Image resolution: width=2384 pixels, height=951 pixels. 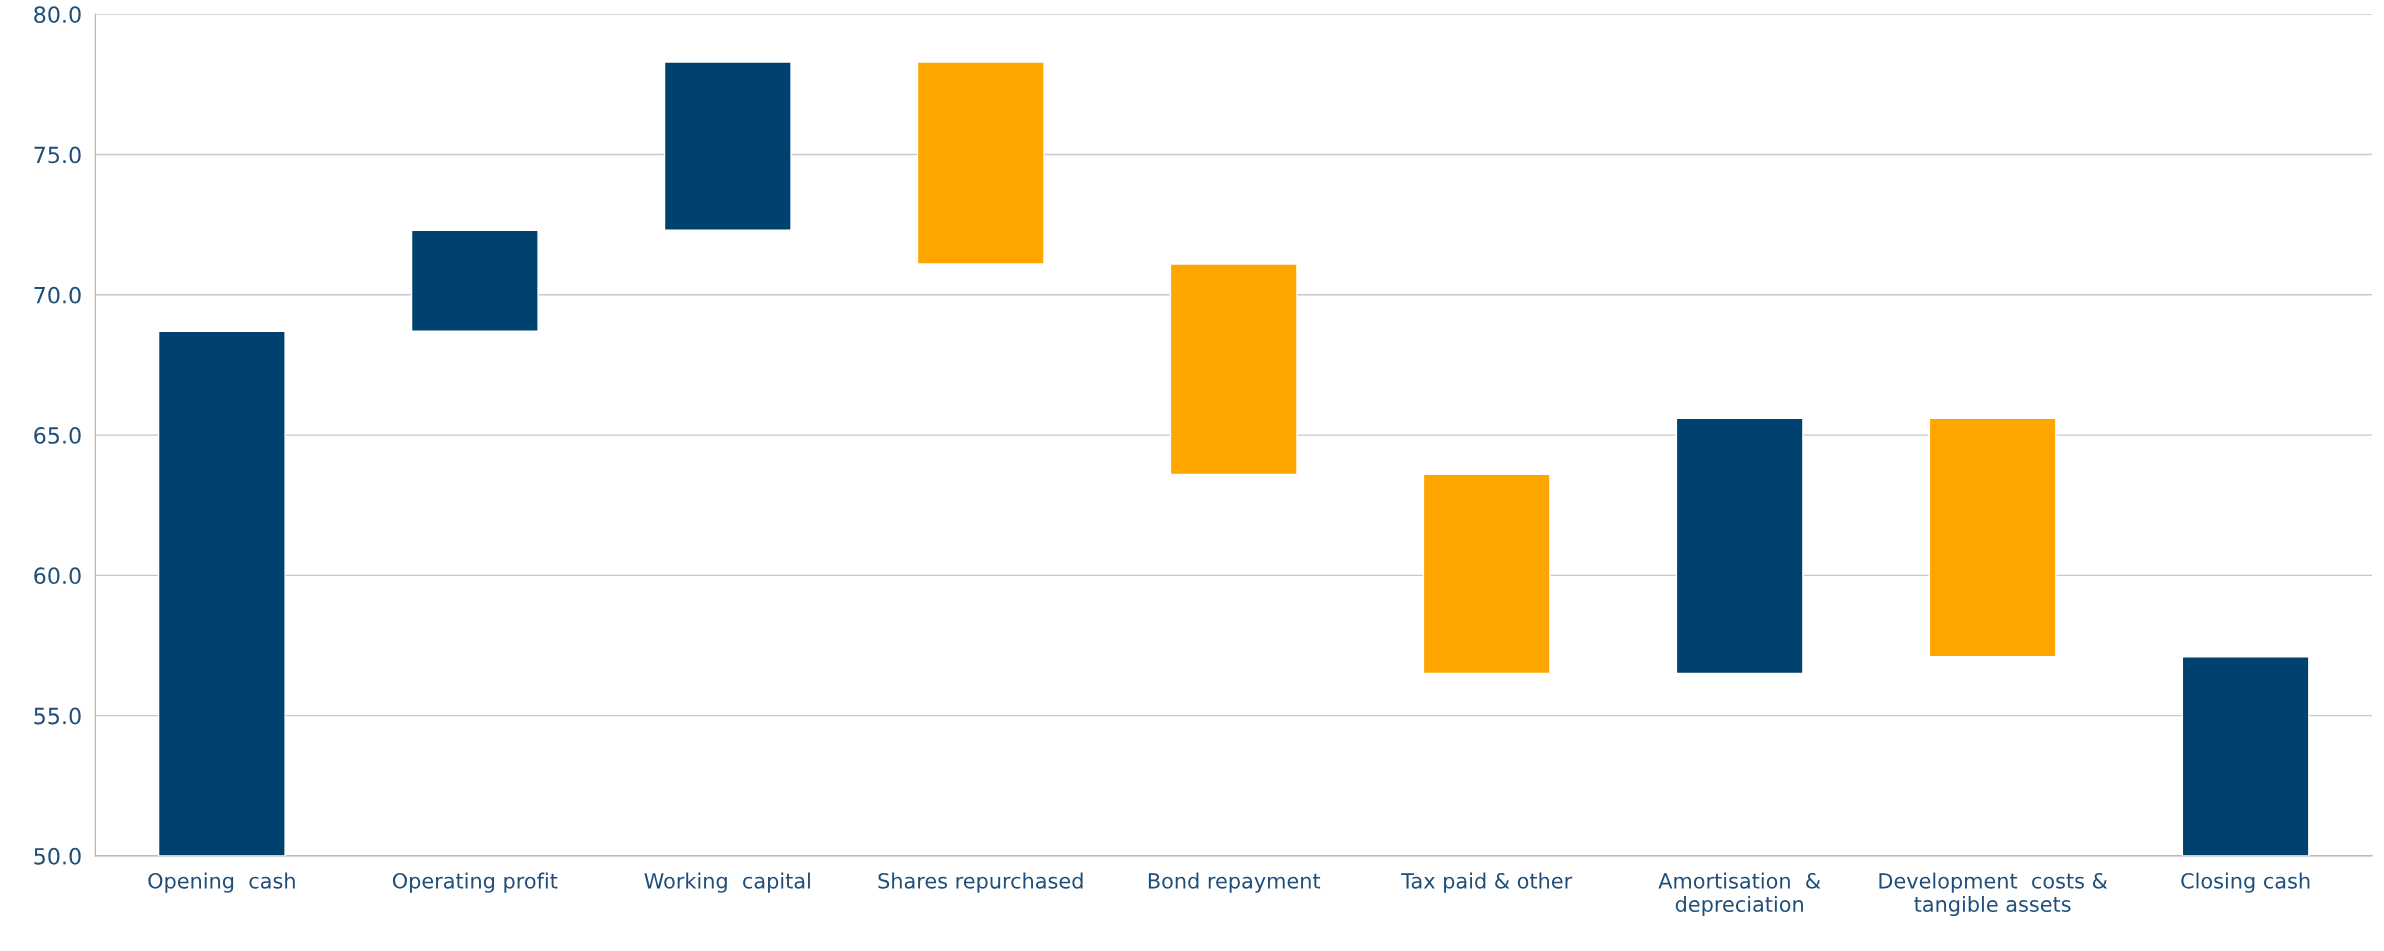 I want to click on x-tick-label: Amortisation & depreciation, so click(x=1739, y=894).